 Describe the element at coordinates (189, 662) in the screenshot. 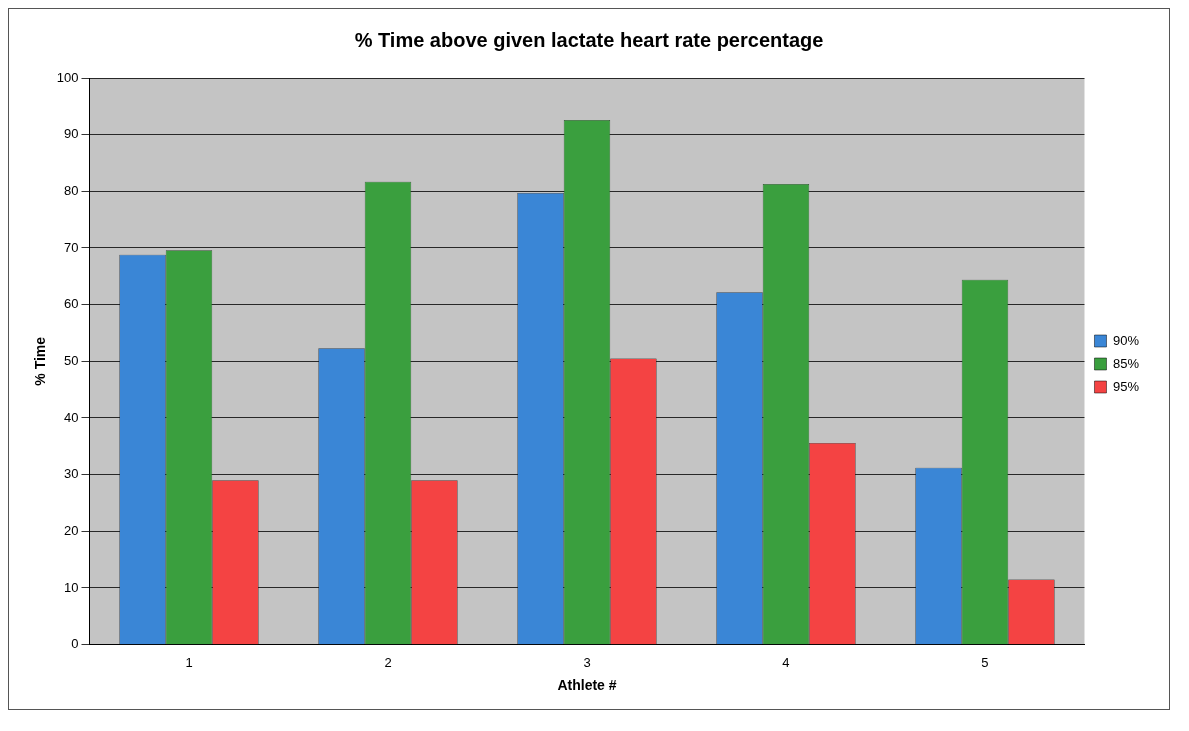

I see `x-tick-label: 1` at that location.